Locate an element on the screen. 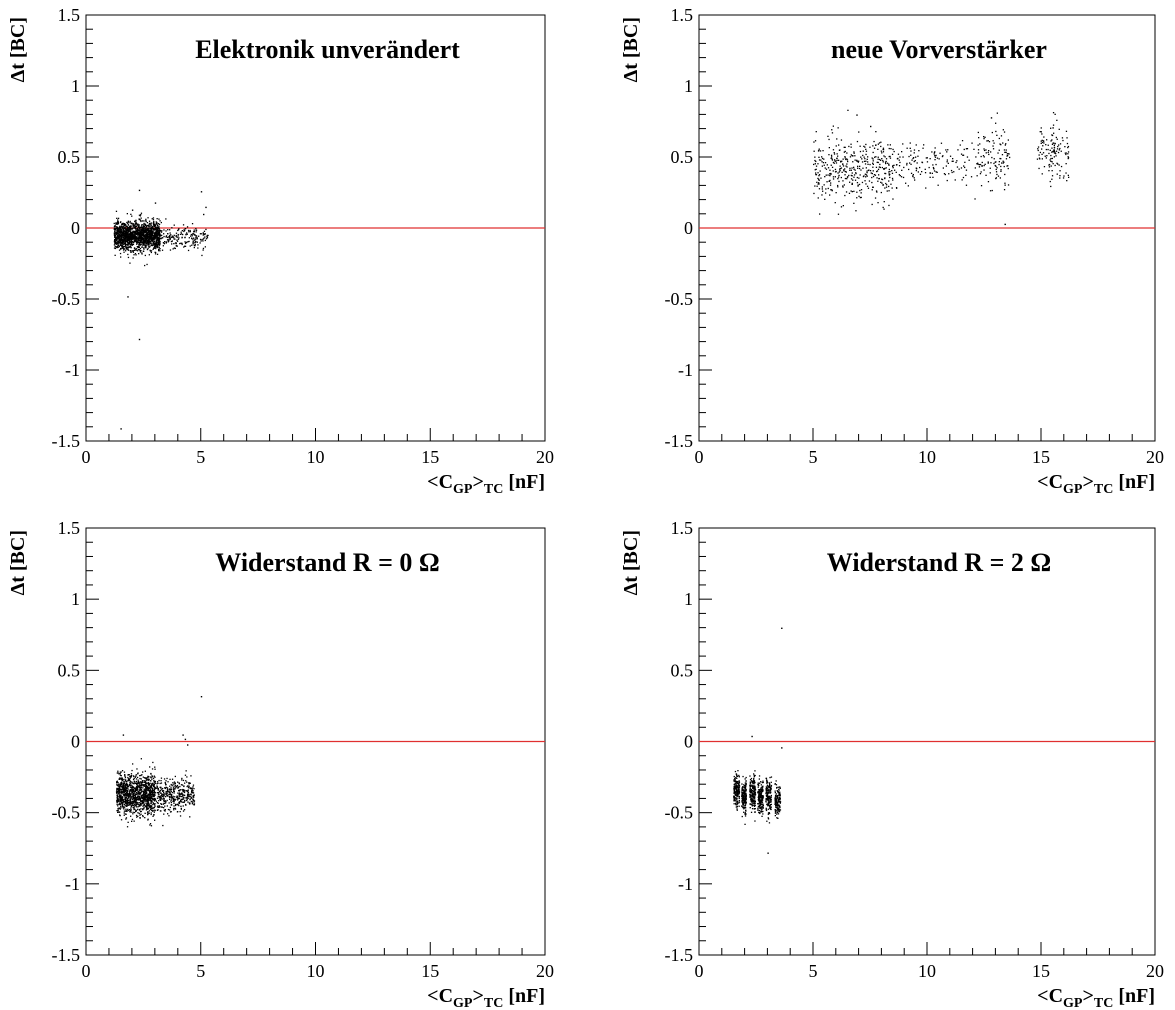  y-tick-label: 0.5 is located at coordinates (69, 157).